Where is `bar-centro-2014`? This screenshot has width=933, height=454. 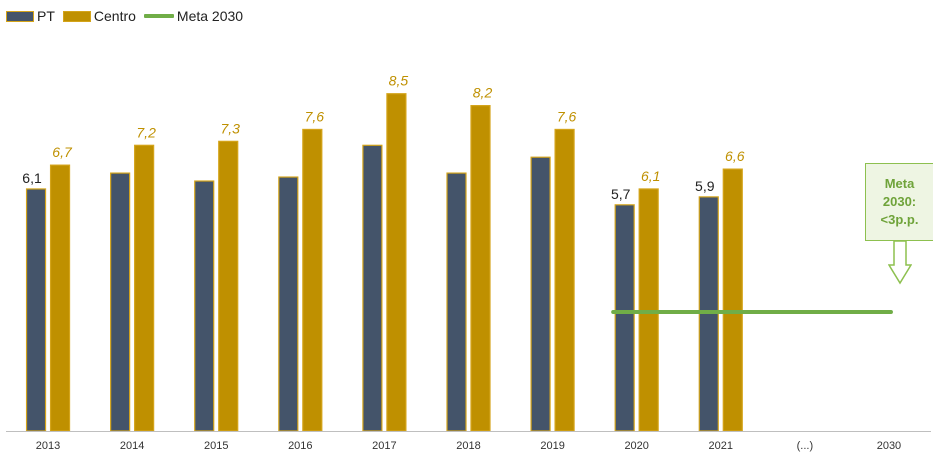
bar-centro-2014 is located at coordinates (144, 288).